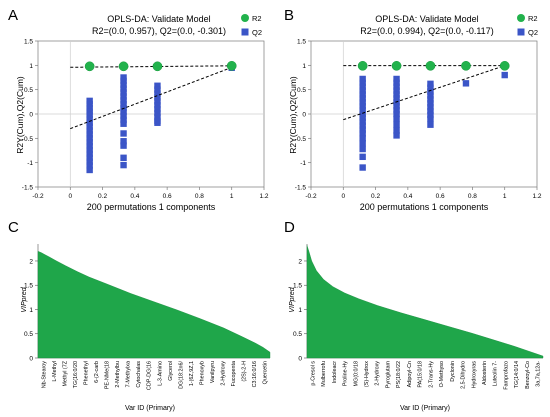 The height and width of the screenshot is (417, 550). Describe the element at coordinates (442, 374) in the screenshot. I see `category-label: O-Methyso` at that location.